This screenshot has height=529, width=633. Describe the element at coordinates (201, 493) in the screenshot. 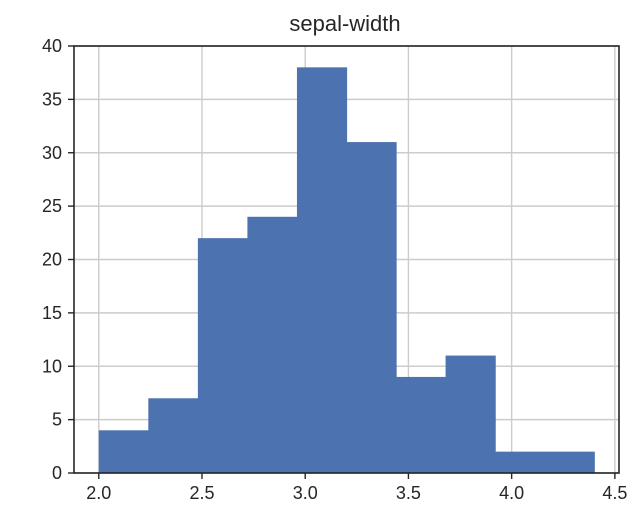

I see `x-tick-label: 2.5` at that location.